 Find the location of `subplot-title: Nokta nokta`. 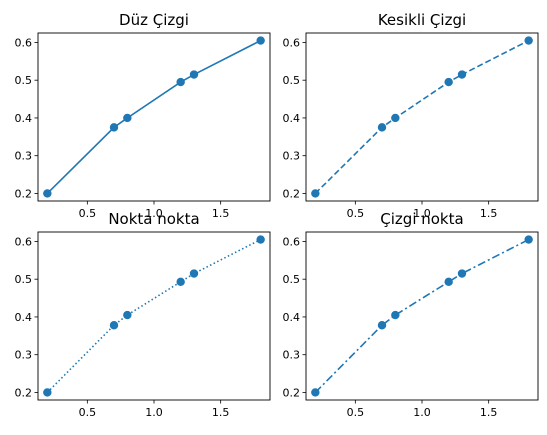

subplot-title: Nokta nokta is located at coordinates (153, 219).